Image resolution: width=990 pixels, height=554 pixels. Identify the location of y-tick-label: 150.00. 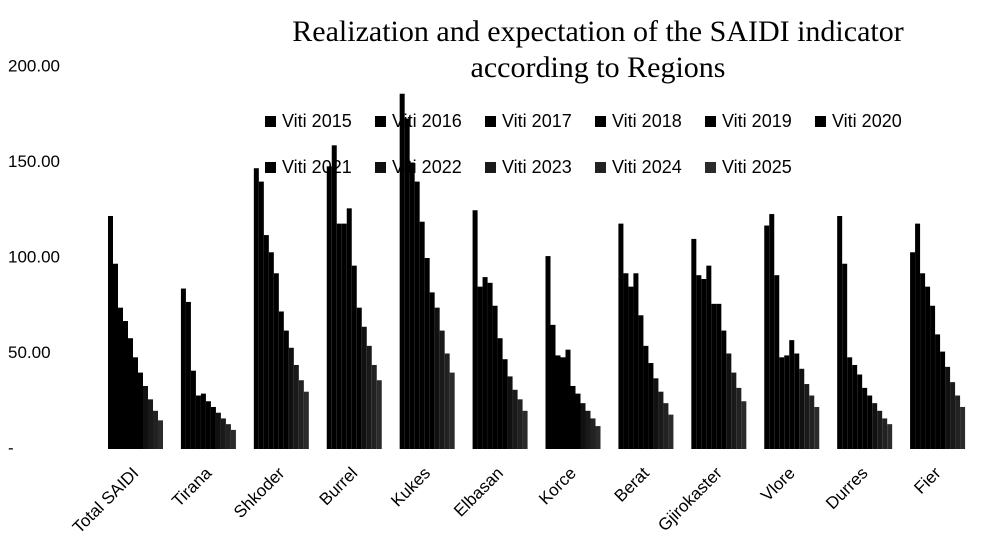
(34, 161).